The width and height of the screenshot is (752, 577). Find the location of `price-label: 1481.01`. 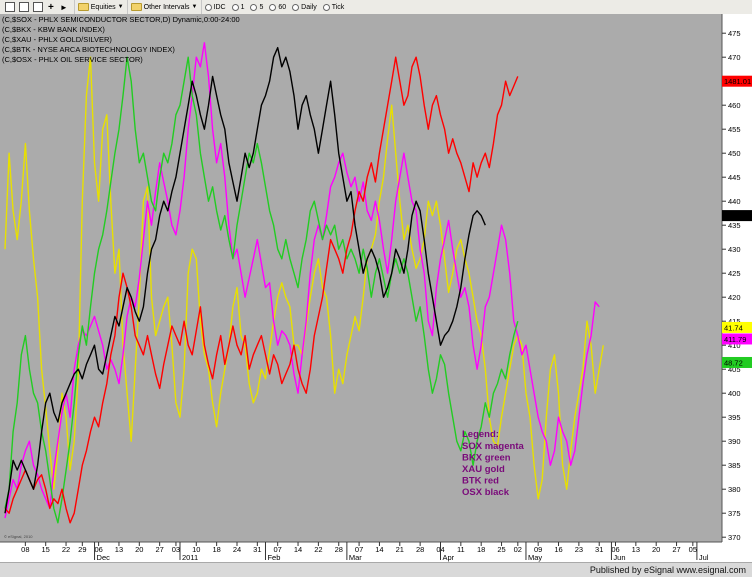

price-label: 1481.01 is located at coordinates (737, 81).